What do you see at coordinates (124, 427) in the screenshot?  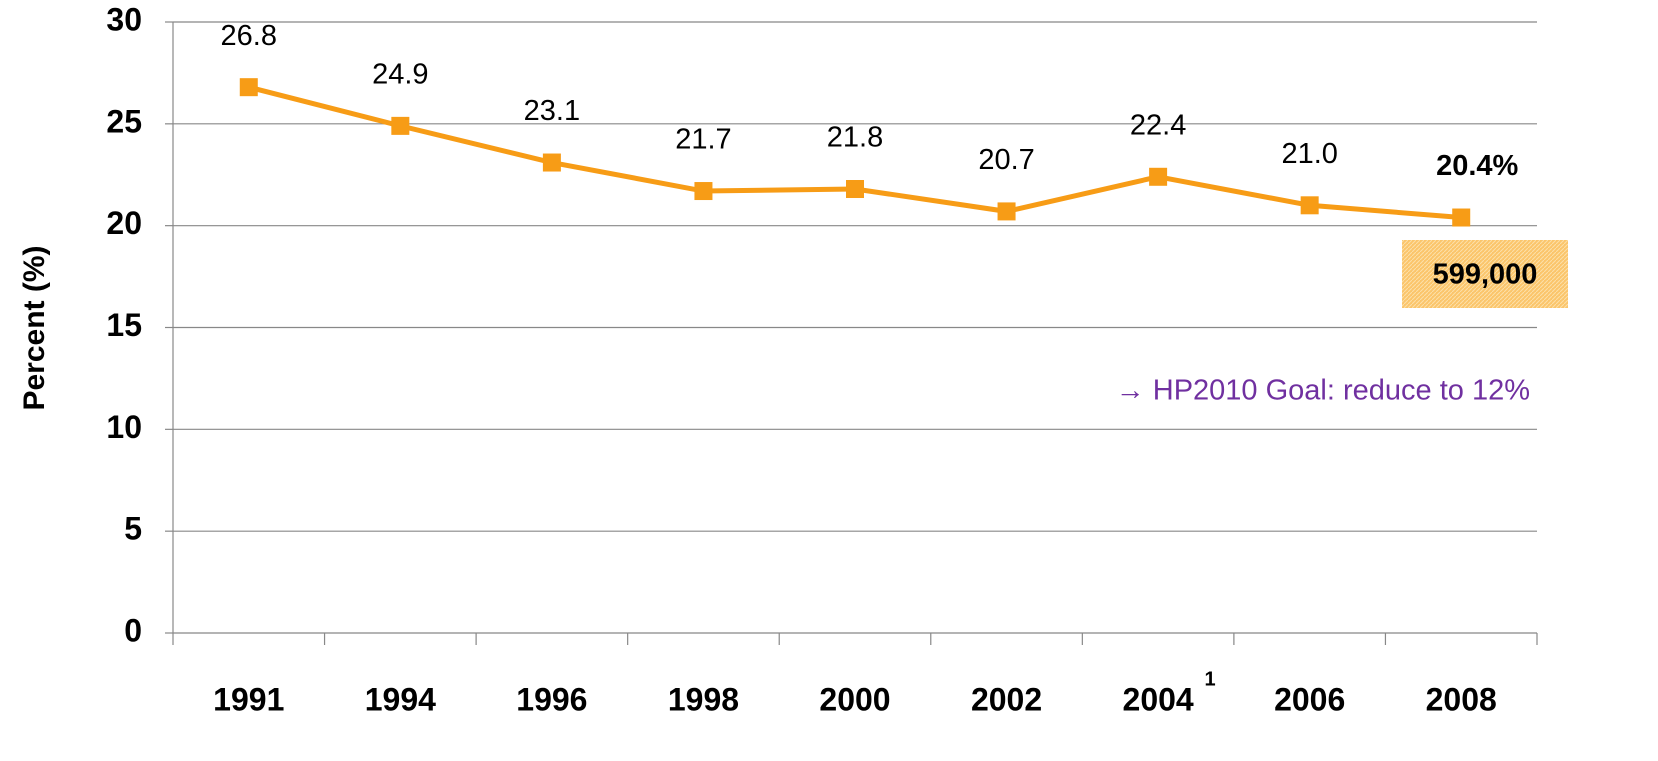 I see `y-tick-label: 10` at bounding box center [124, 427].